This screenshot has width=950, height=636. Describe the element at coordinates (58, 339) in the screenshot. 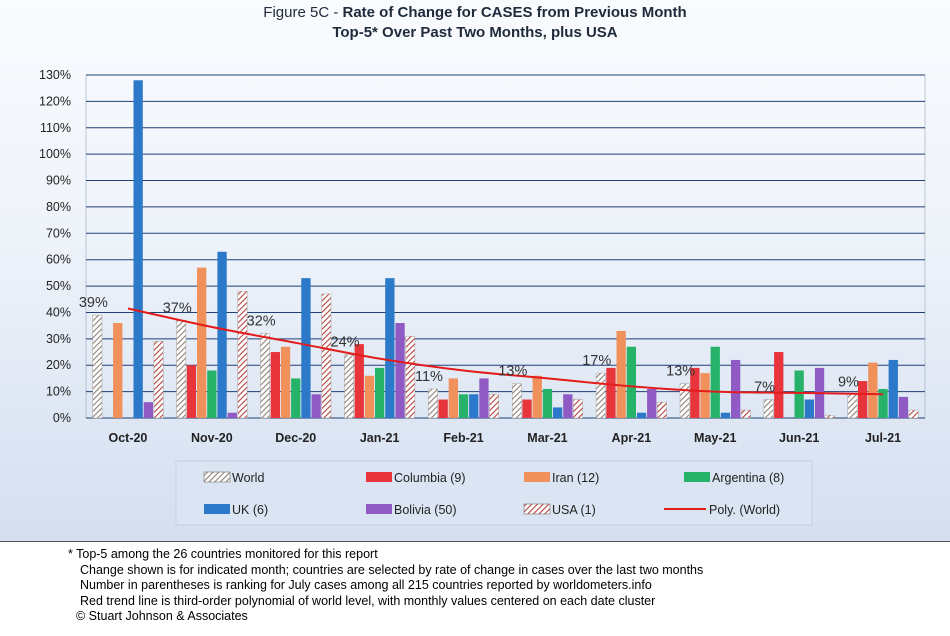

I see `y-tick-label: 30%` at that location.